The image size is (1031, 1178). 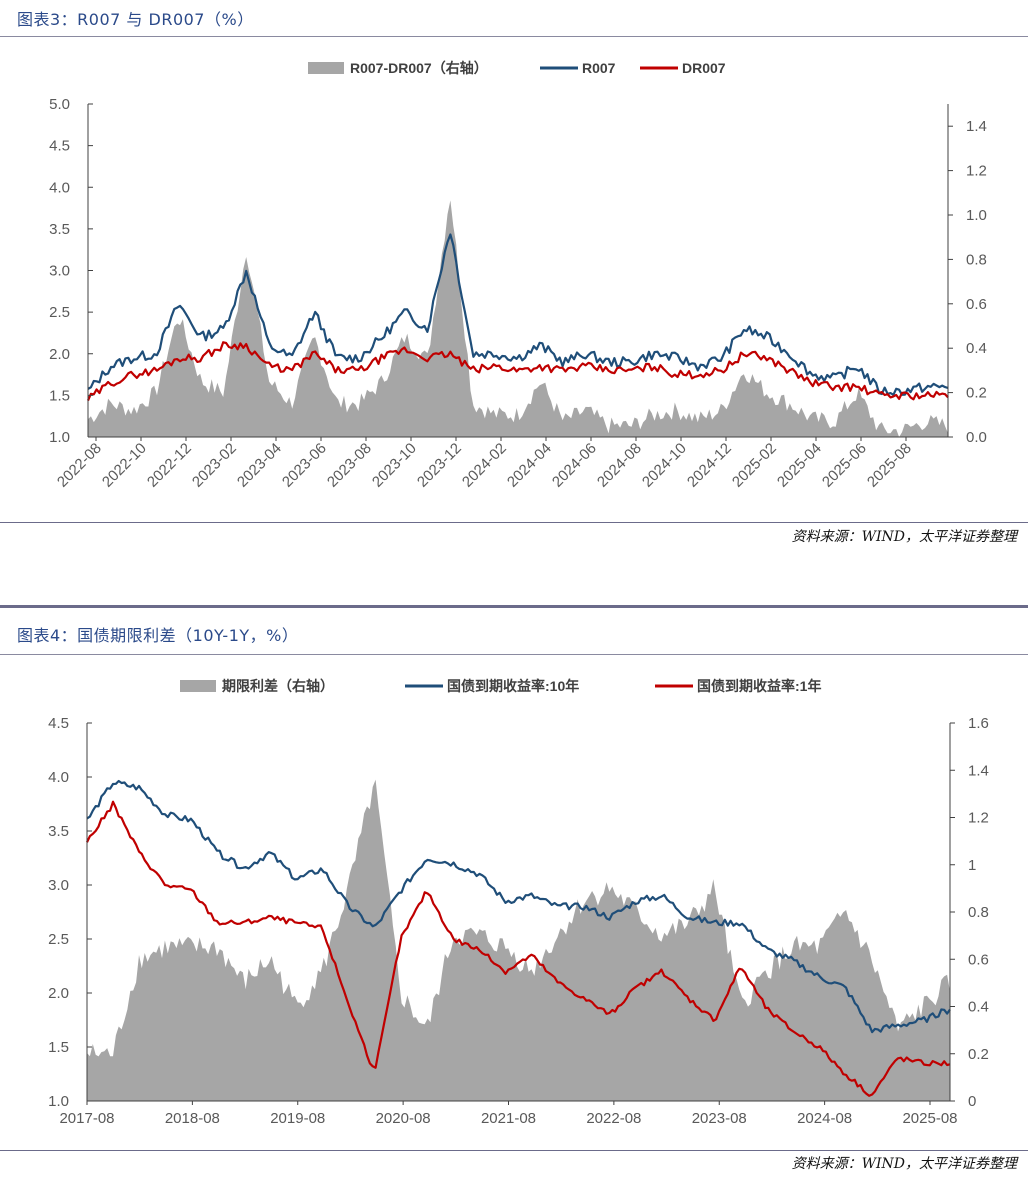 What do you see at coordinates (158, 635) in the screenshot?
I see `chart-title: 图表4：国债期限利差（10Y-1Y，%）` at bounding box center [158, 635].